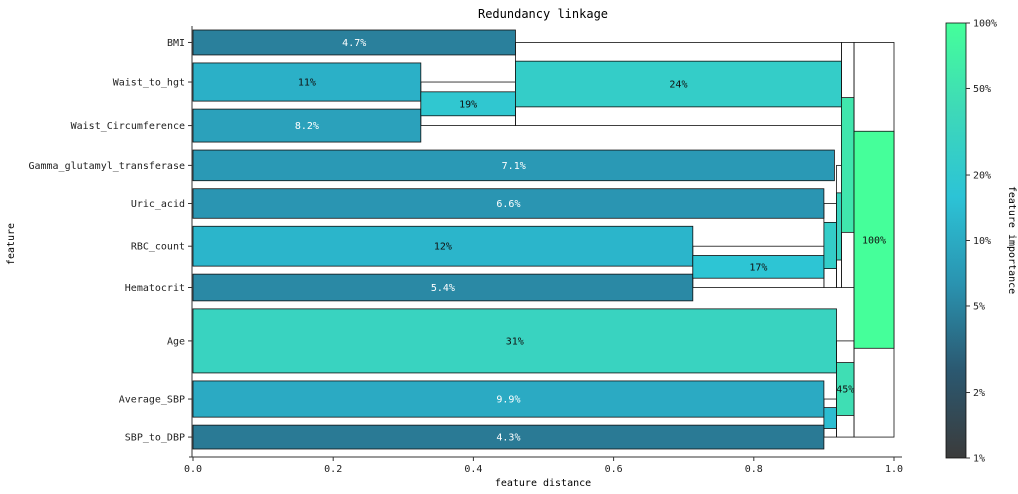  I want to click on x-axis-label: feature distance, so click(543, 483).